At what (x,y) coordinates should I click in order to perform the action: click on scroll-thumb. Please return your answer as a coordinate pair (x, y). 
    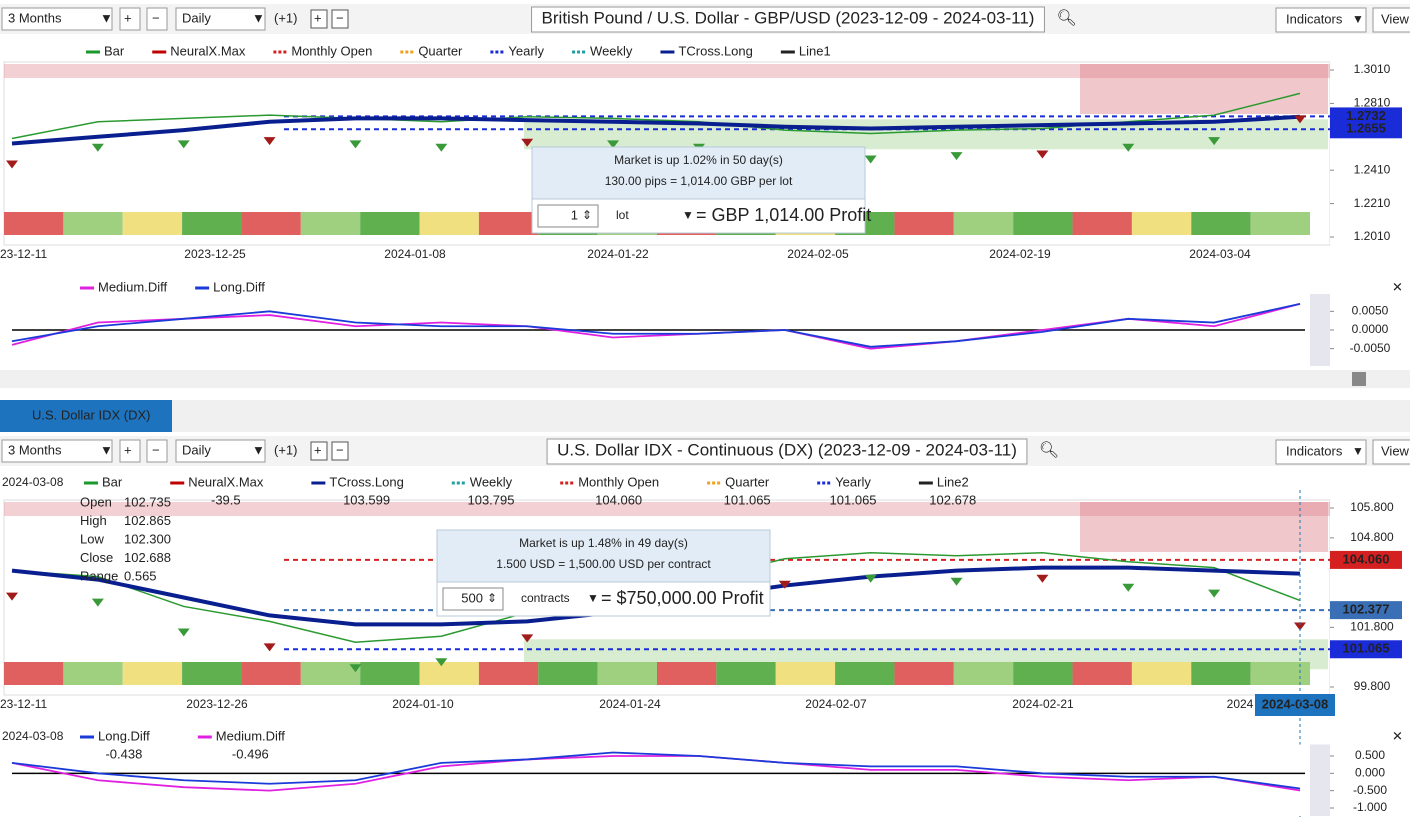
    Looking at the image, I should click on (1359, 379).